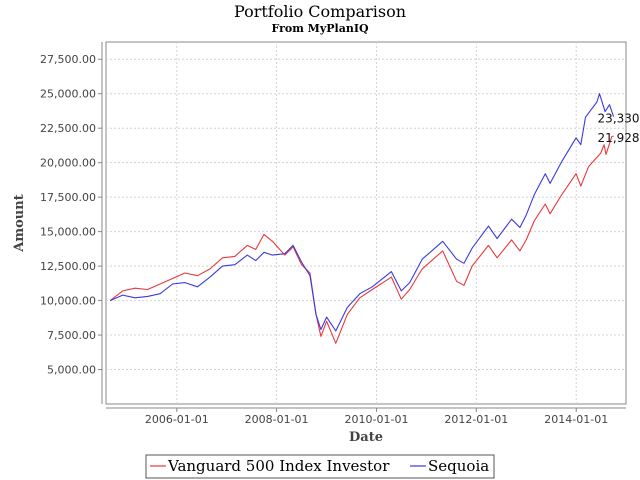 Image resolution: width=640 pixels, height=480 pixels. I want to click on x-tick-label: 2006-01-01, so click(177, 419).